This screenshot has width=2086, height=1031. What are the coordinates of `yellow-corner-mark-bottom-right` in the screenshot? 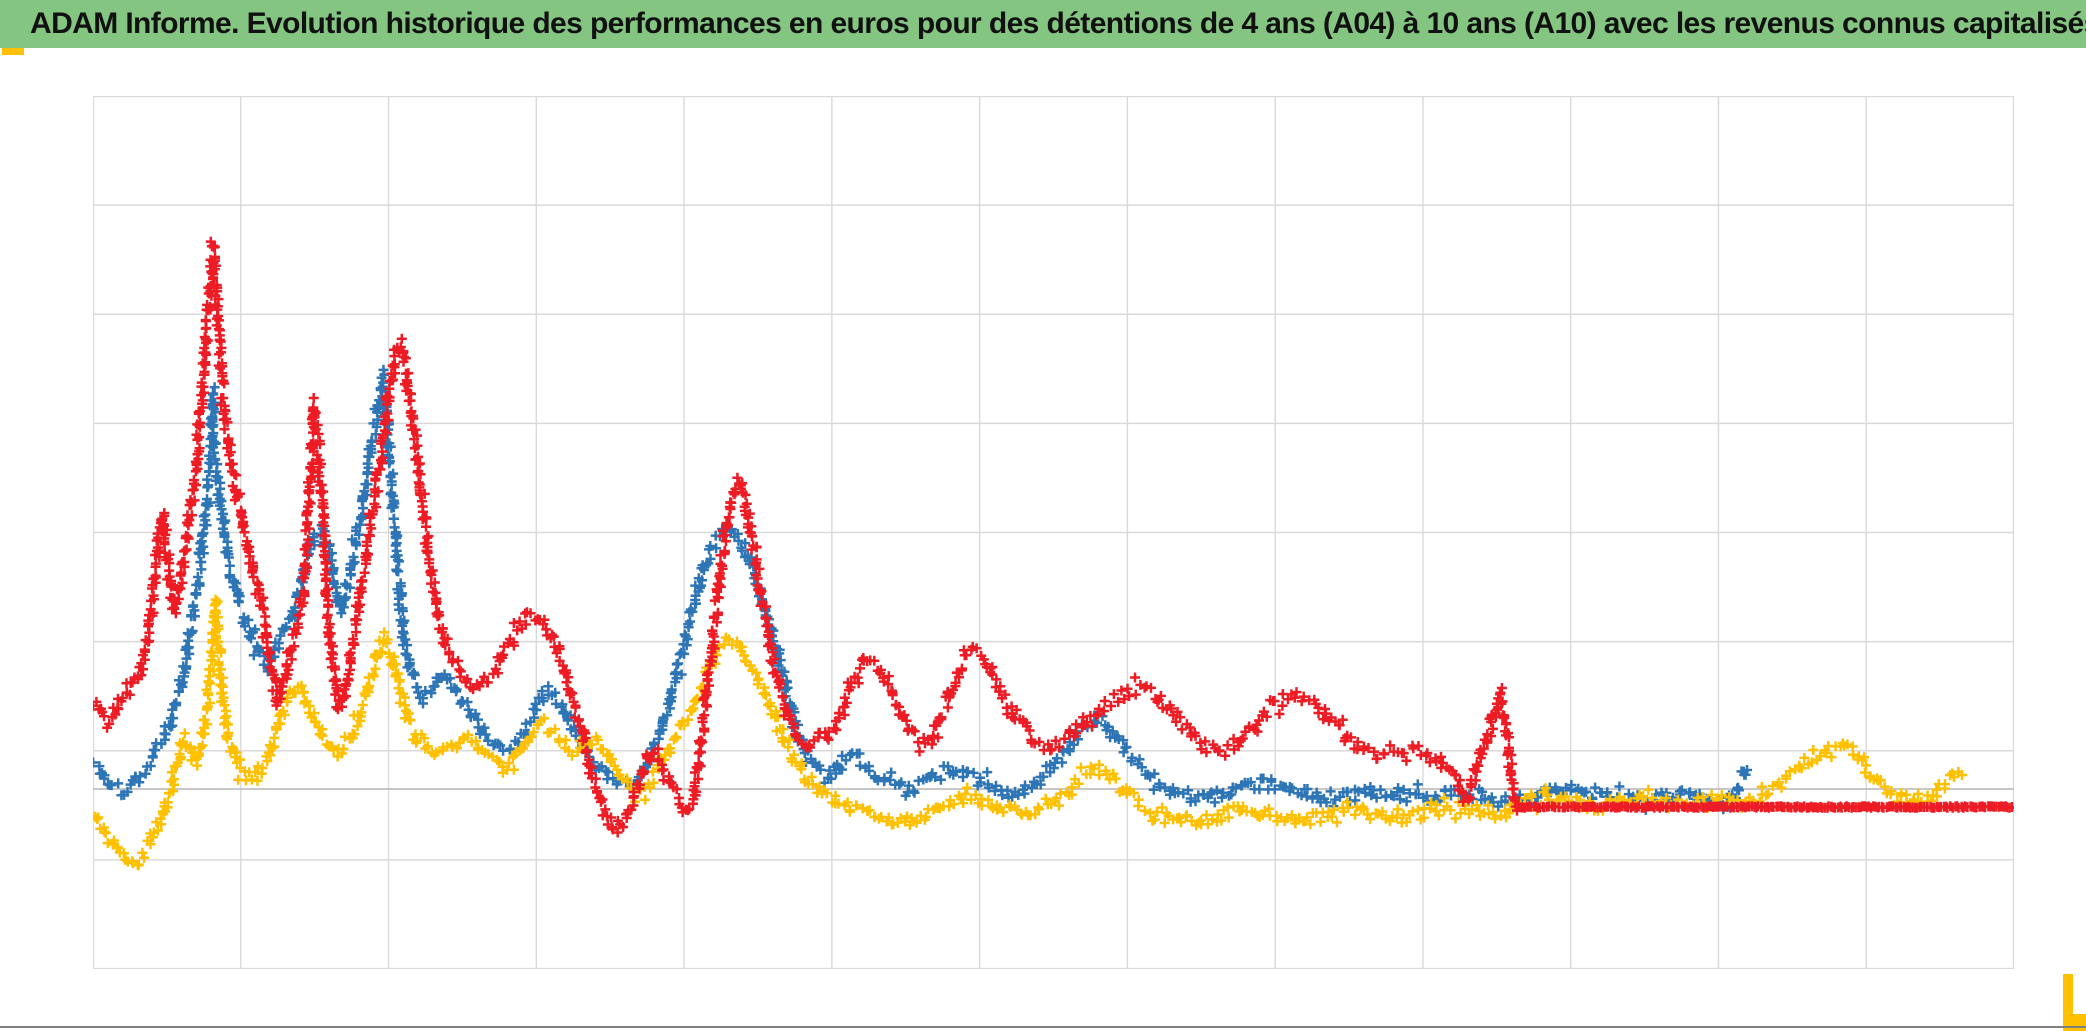 It's located at (2068, 999).